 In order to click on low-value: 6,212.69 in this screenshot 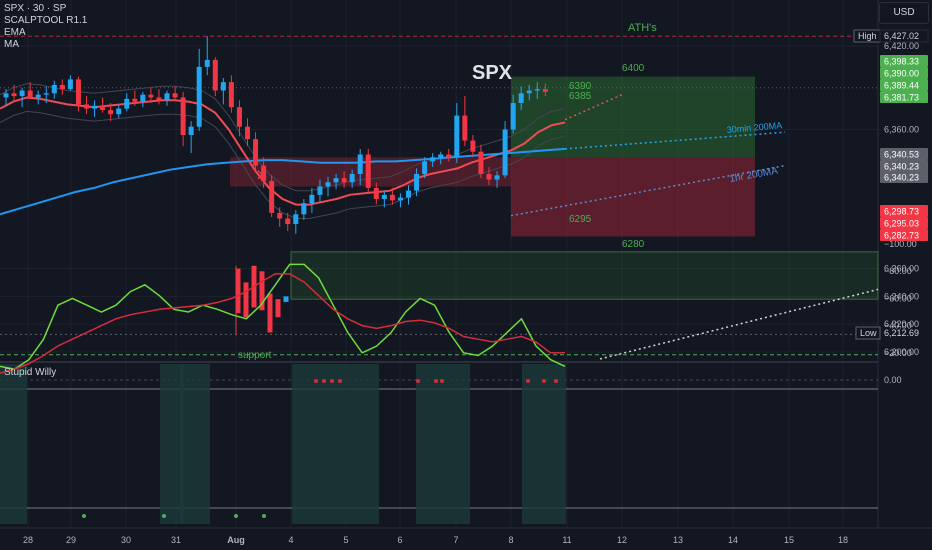, I will do `click(901, 333)`.